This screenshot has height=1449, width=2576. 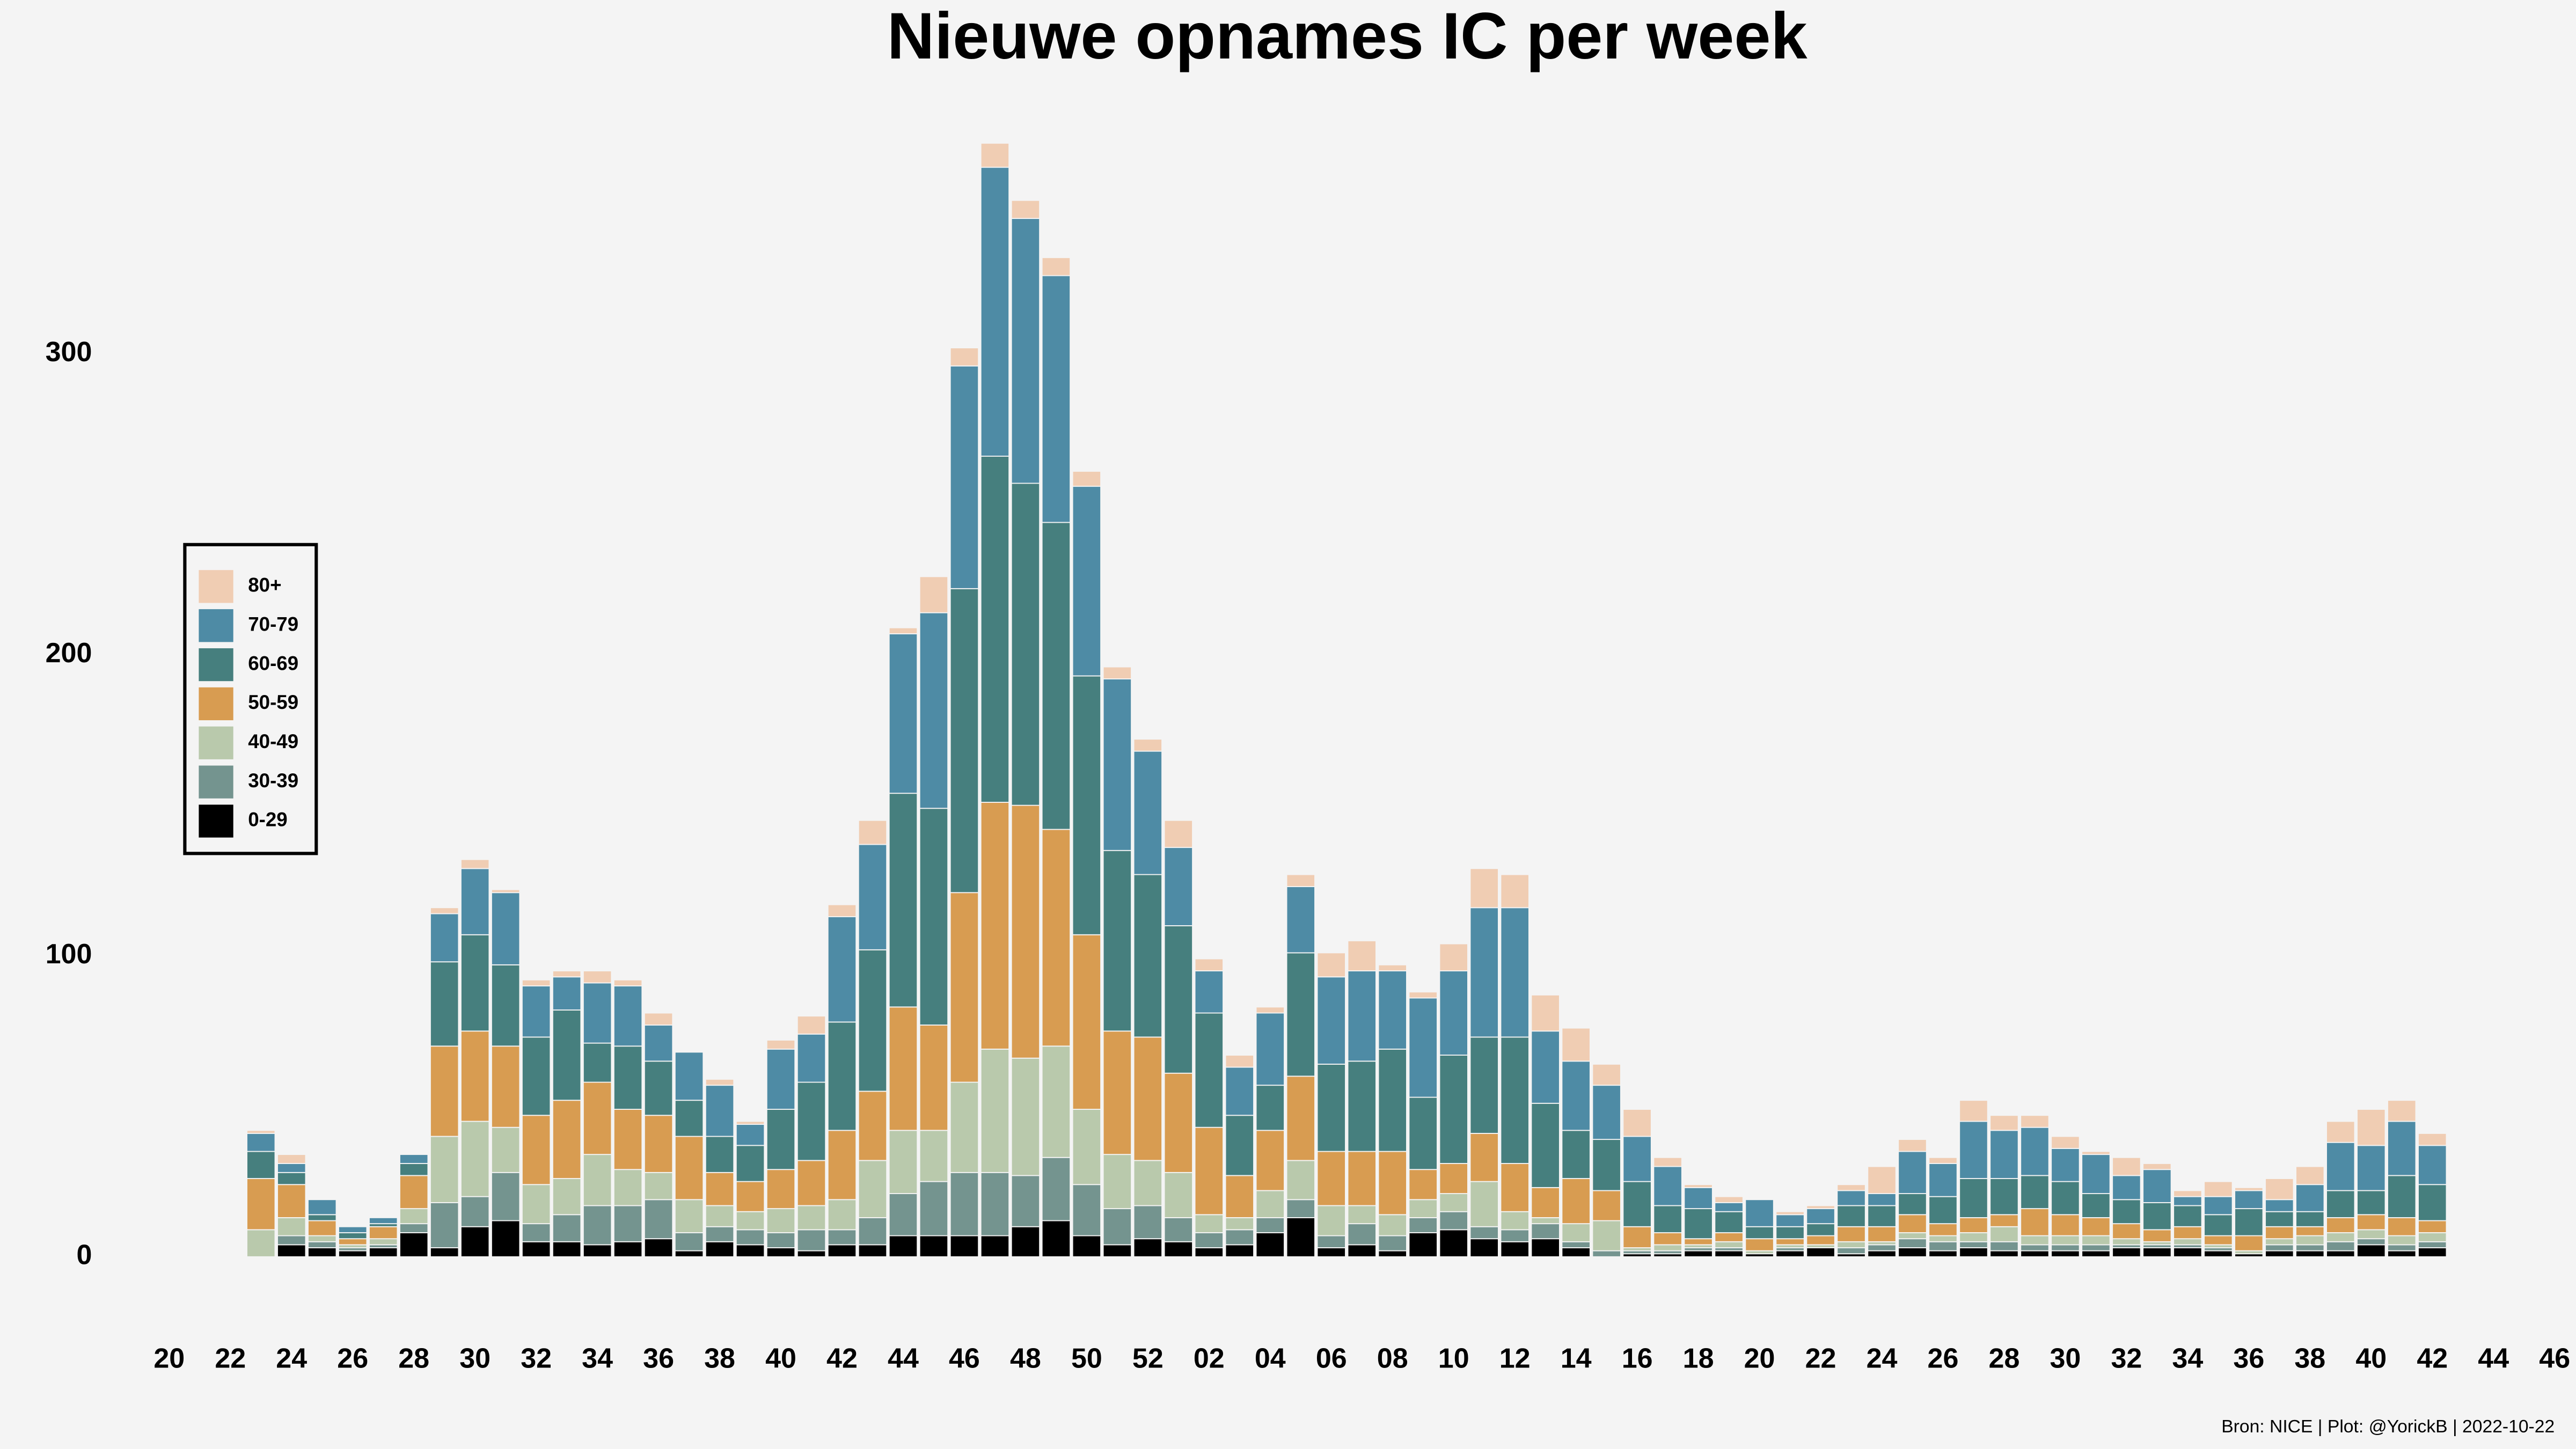 I want to click on x-tick-label: 18, so click(x=1698, y=1358).